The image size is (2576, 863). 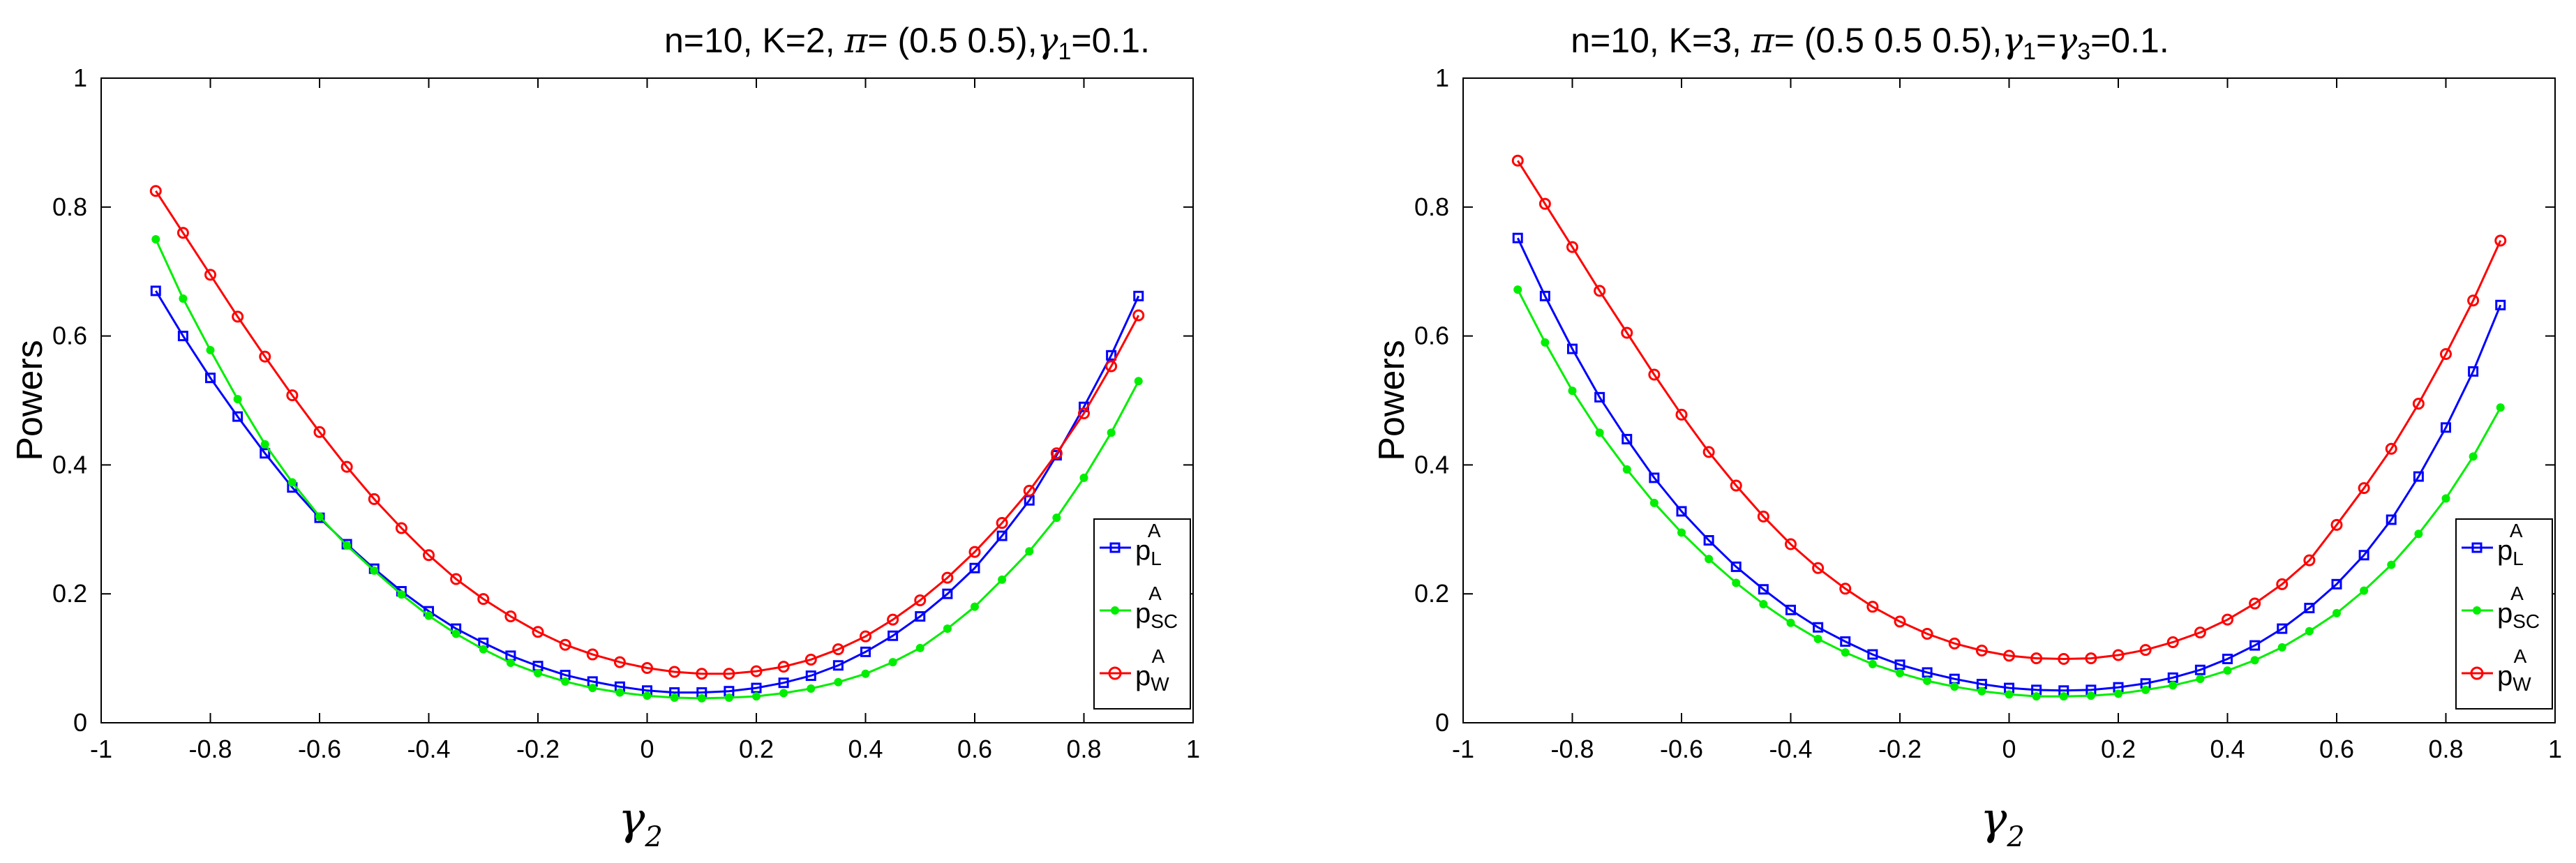 I want to click on x-tick-label: 0.4, so click(x=866, y=749).